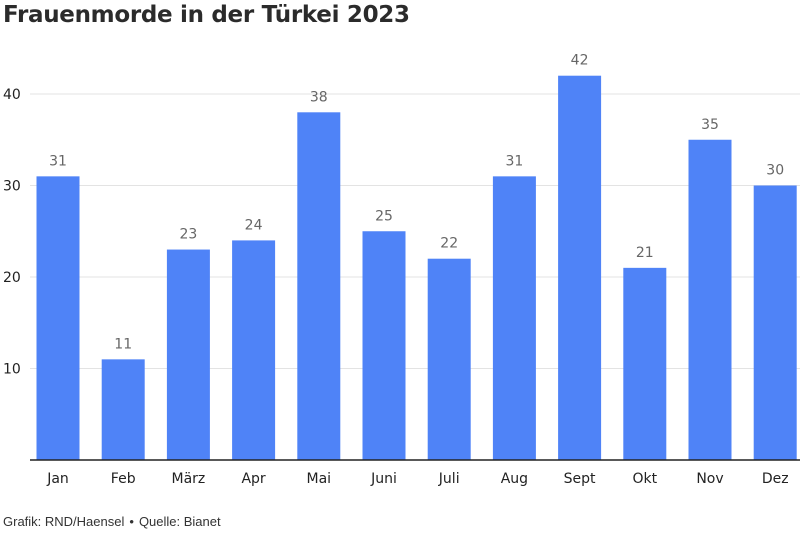 This screenshot has height=533, width=800. What do you see at coordinates (580, 61) in the screenshot?
I see `data-label: 42` at bounding box center [580, 61].